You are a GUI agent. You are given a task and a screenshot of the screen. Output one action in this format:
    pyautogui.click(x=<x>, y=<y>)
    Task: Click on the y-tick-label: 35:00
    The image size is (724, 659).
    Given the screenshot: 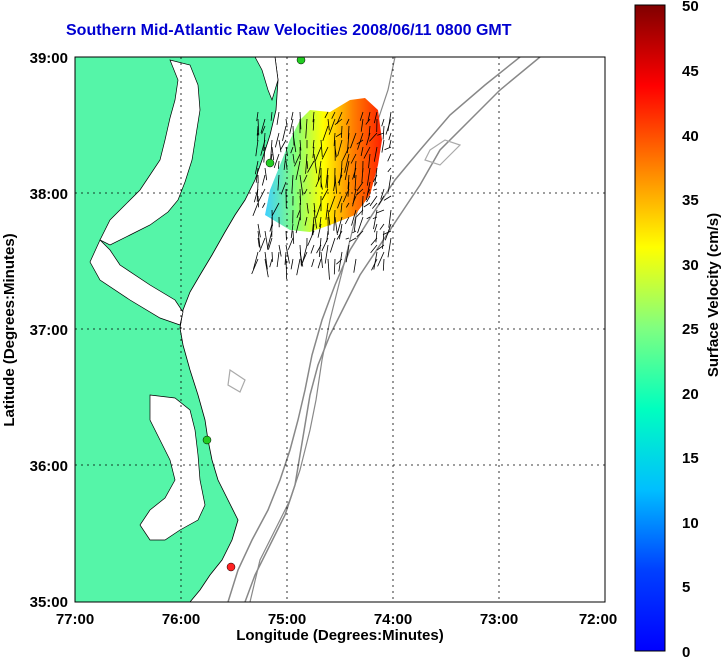 What is the action you would take?
    pyautogui.click(x=49, y=602)
    